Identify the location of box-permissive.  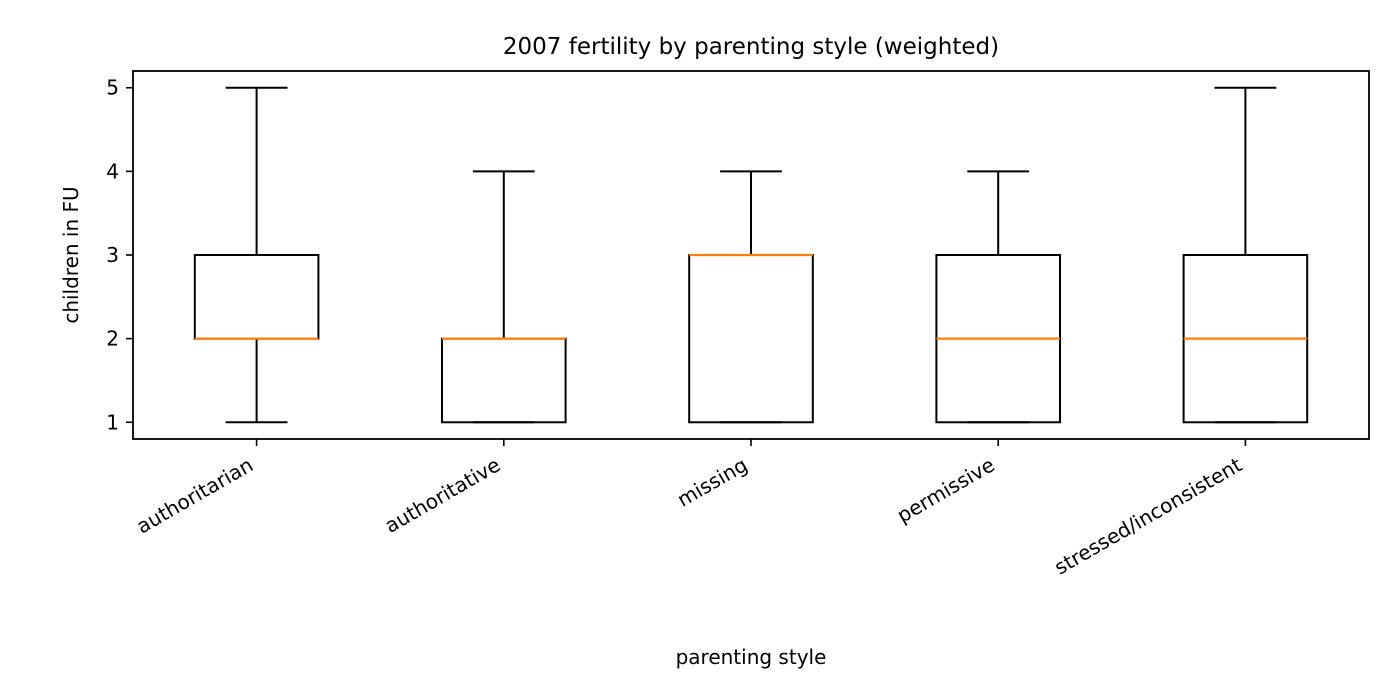
(998, 297).